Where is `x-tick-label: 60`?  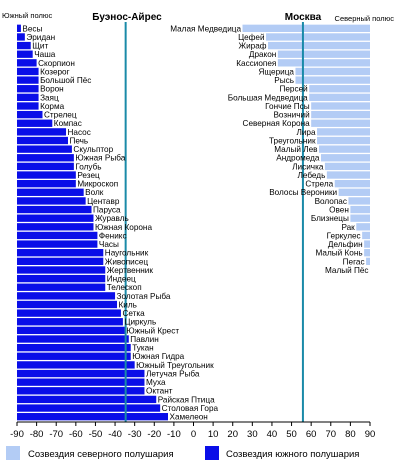
x-tick-label: 60 is located at coordinates (311, 434).